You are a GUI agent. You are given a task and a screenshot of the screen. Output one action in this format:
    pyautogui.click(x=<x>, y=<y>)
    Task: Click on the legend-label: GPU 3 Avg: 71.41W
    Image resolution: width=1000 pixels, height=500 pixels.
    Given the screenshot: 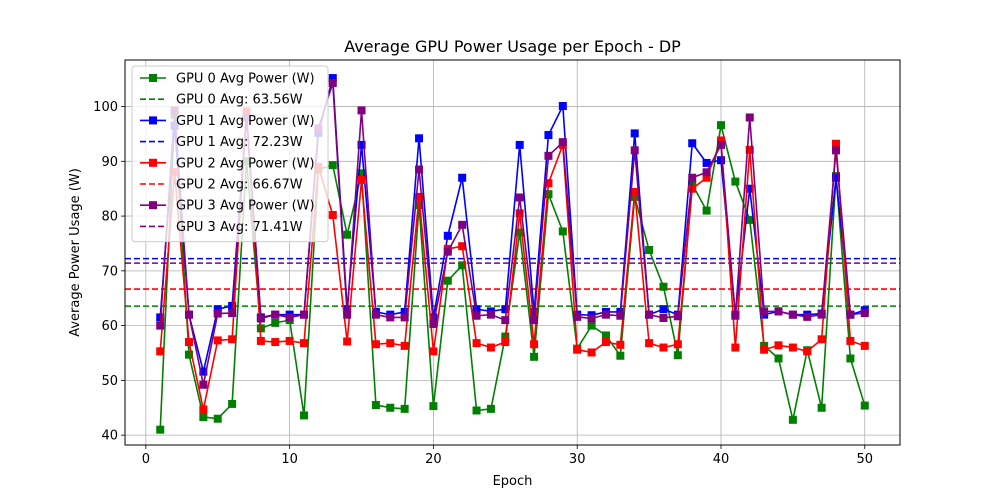 What is the action you would take?
    pyautogui.click(x=239, y=227)
    